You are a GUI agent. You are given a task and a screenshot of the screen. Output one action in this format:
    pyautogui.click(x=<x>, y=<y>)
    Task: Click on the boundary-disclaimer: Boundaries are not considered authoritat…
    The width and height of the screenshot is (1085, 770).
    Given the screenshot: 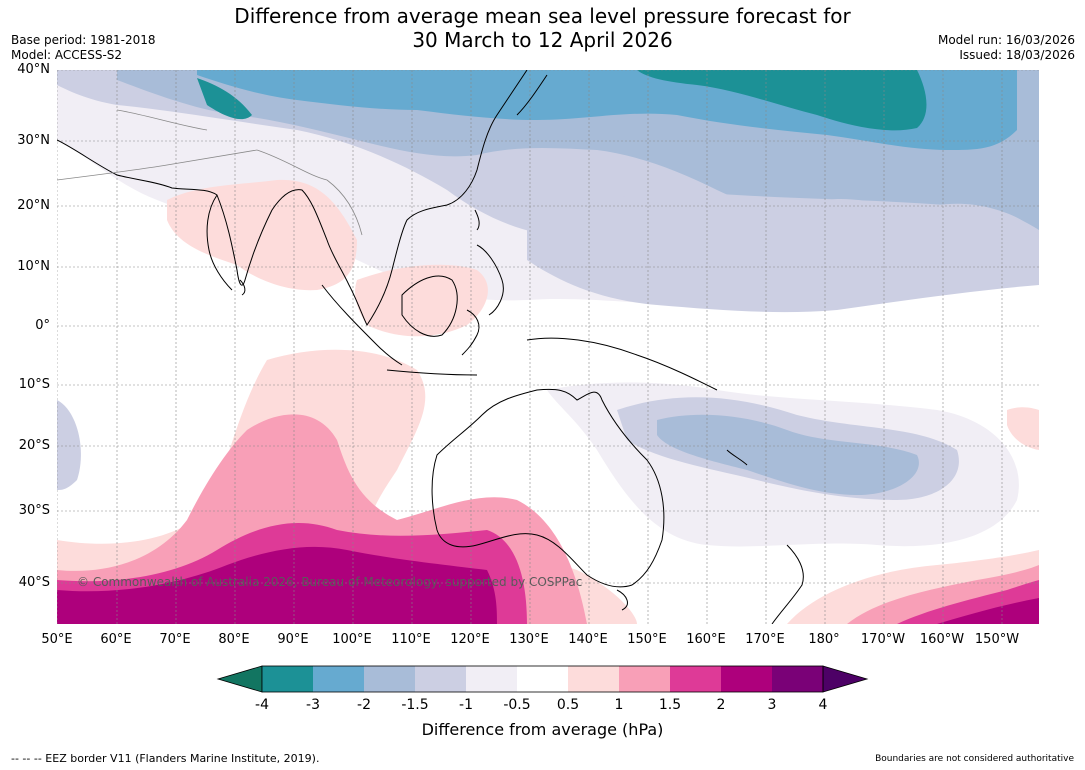 What is the action you would take?
    pyautogui.click(x=974, y=759)
    